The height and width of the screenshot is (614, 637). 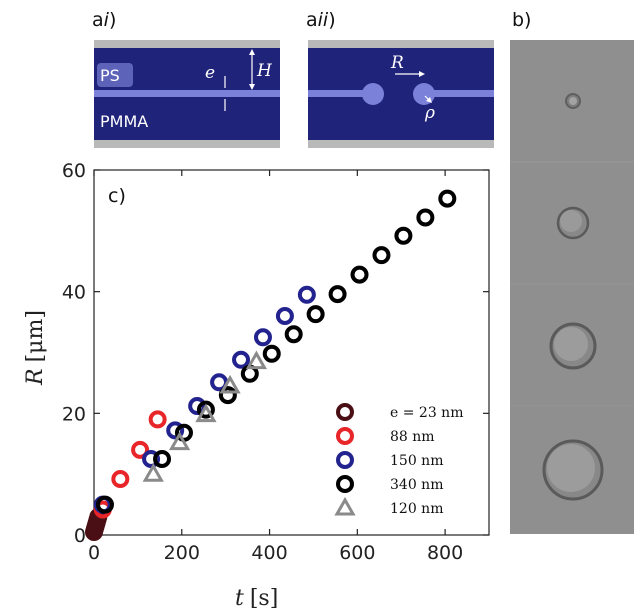 What do you see at coordinates (416, 509) in the screenshot?
I see `legend-label: 120 nm` at bounding box center [416, 509].